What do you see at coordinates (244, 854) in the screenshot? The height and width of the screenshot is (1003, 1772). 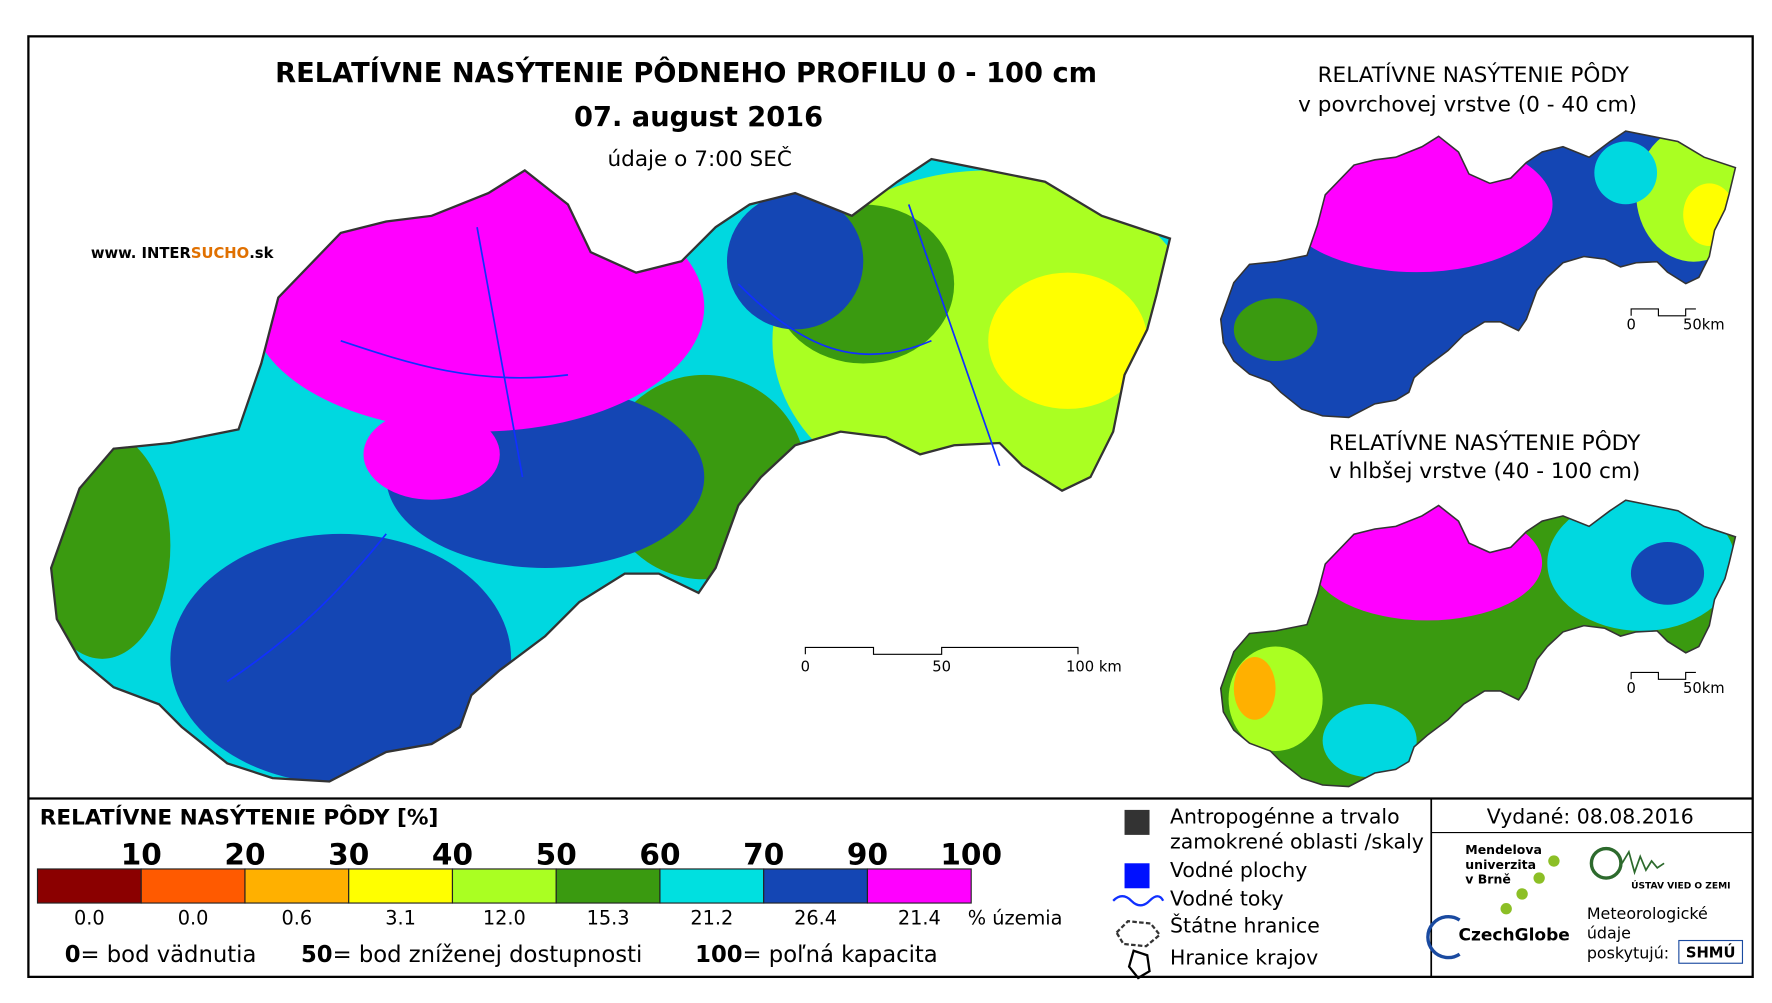 I see `legend-breakpoint: 20` at bounding box center [244, 854].